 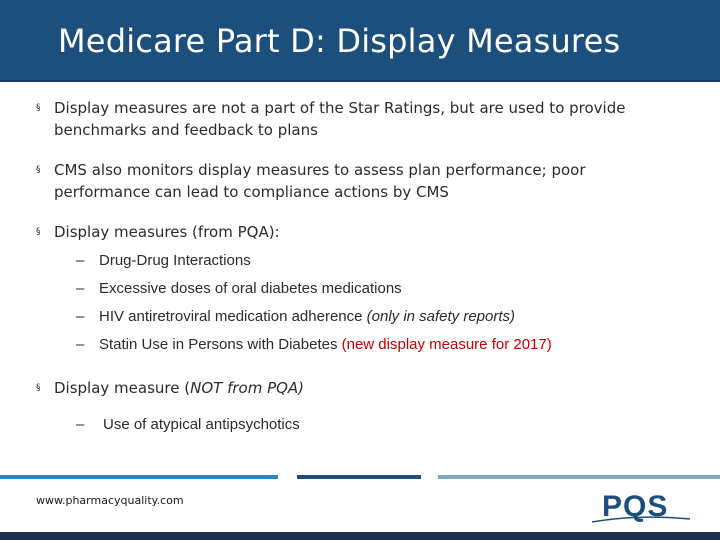 What do you see at coordinates (361, 425) in the screenshot?
I see `list-item: – Use of atypical antipsychotics` at bounding box center [361, 425].